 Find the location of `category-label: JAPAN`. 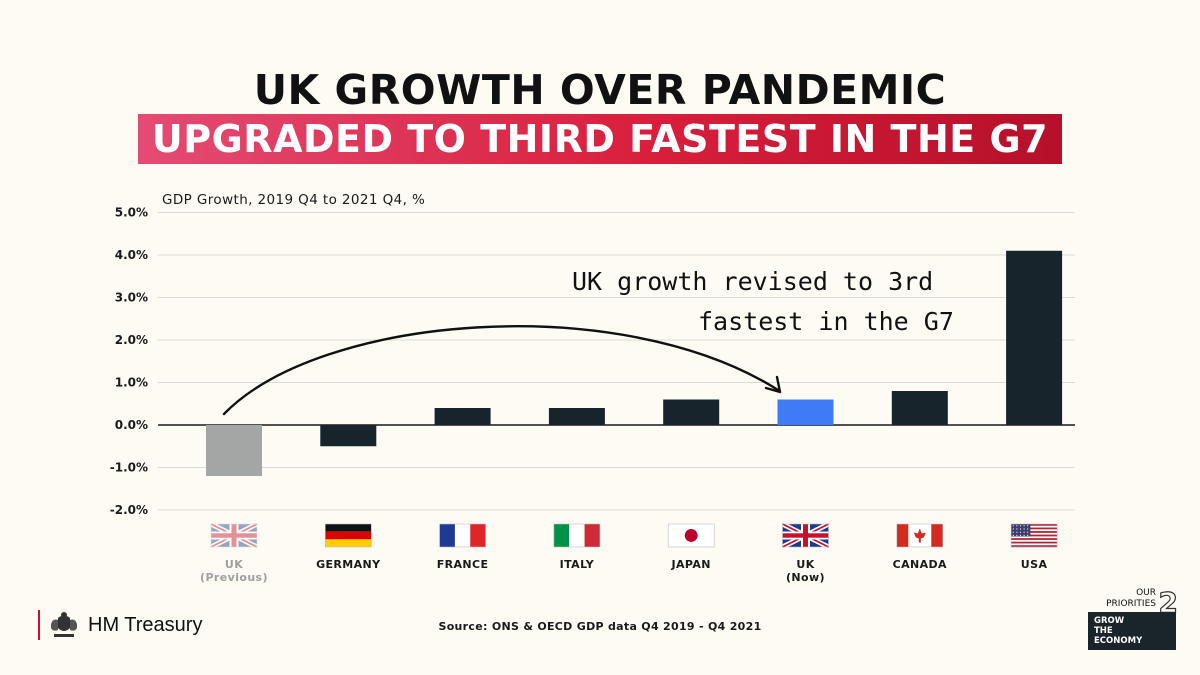

category-label: JAPAN is located at coordinates (691, 564).